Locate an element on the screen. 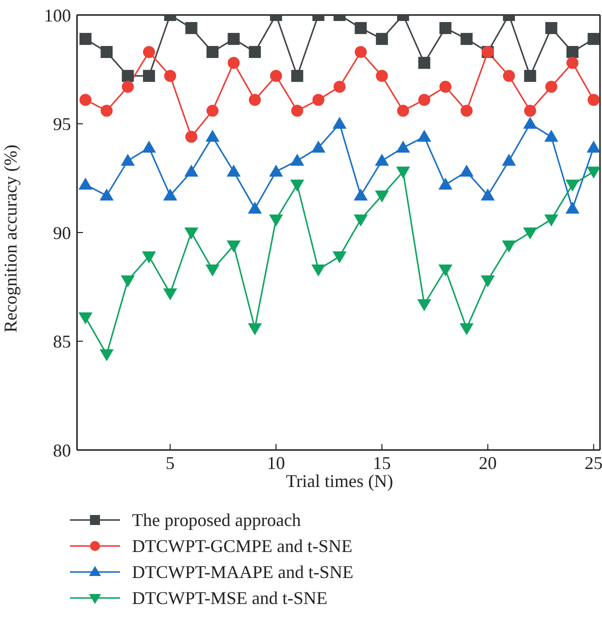  y-axis-title: Recognition accuracy (%) is located at coordinates (10, 238).